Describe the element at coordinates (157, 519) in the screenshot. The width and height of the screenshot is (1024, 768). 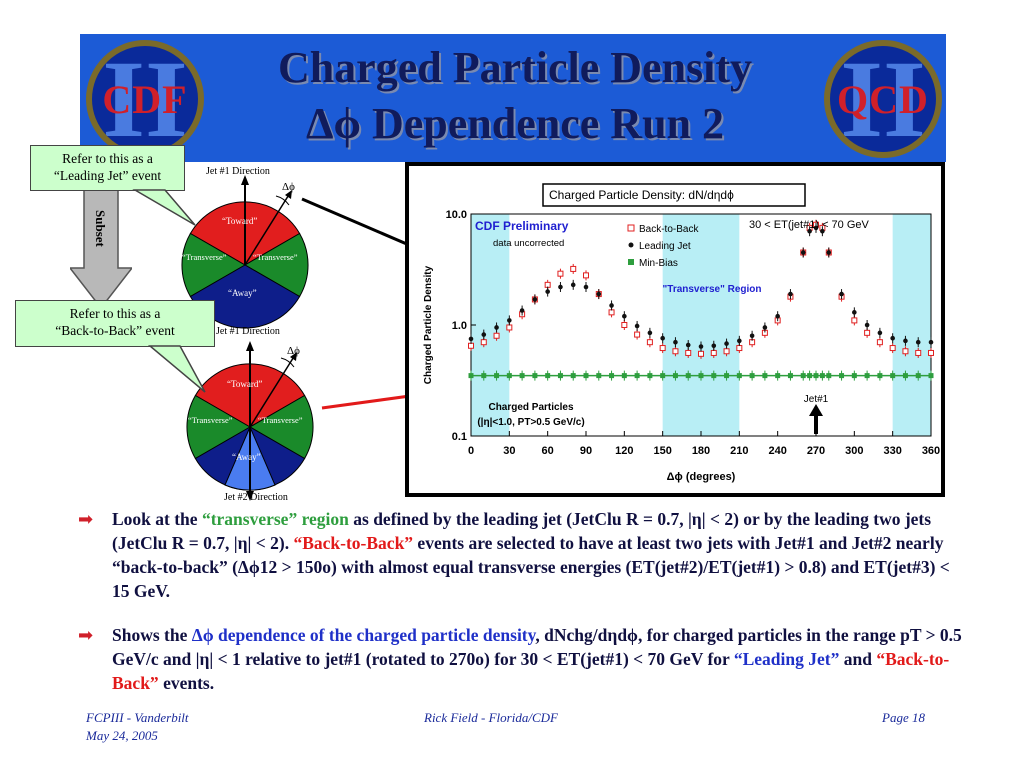
I see `bullet-text: Look at the` at that location.